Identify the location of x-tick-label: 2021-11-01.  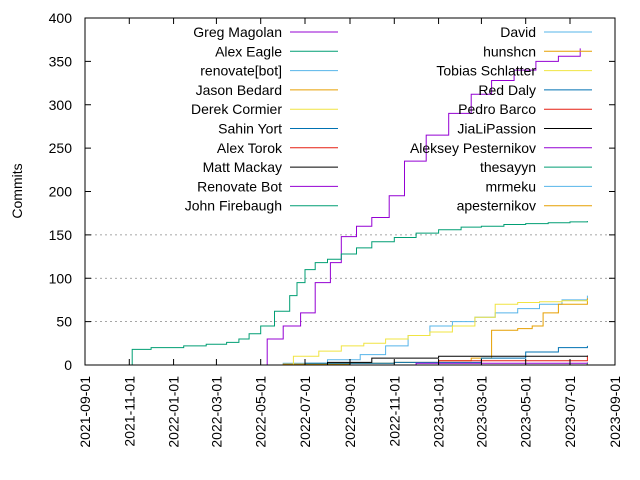
(129, 411).